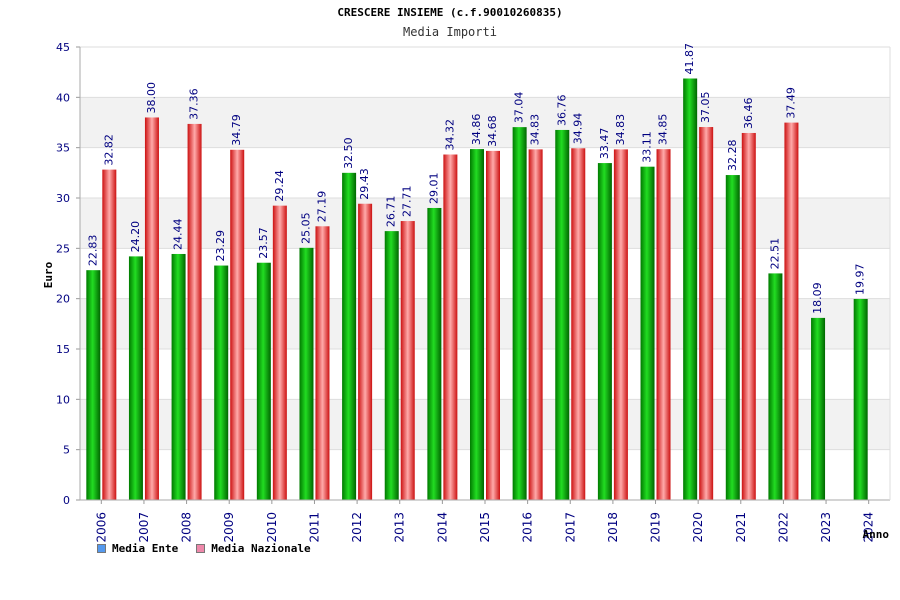  I want to click on data-label: 22.83, so click(92, 251).